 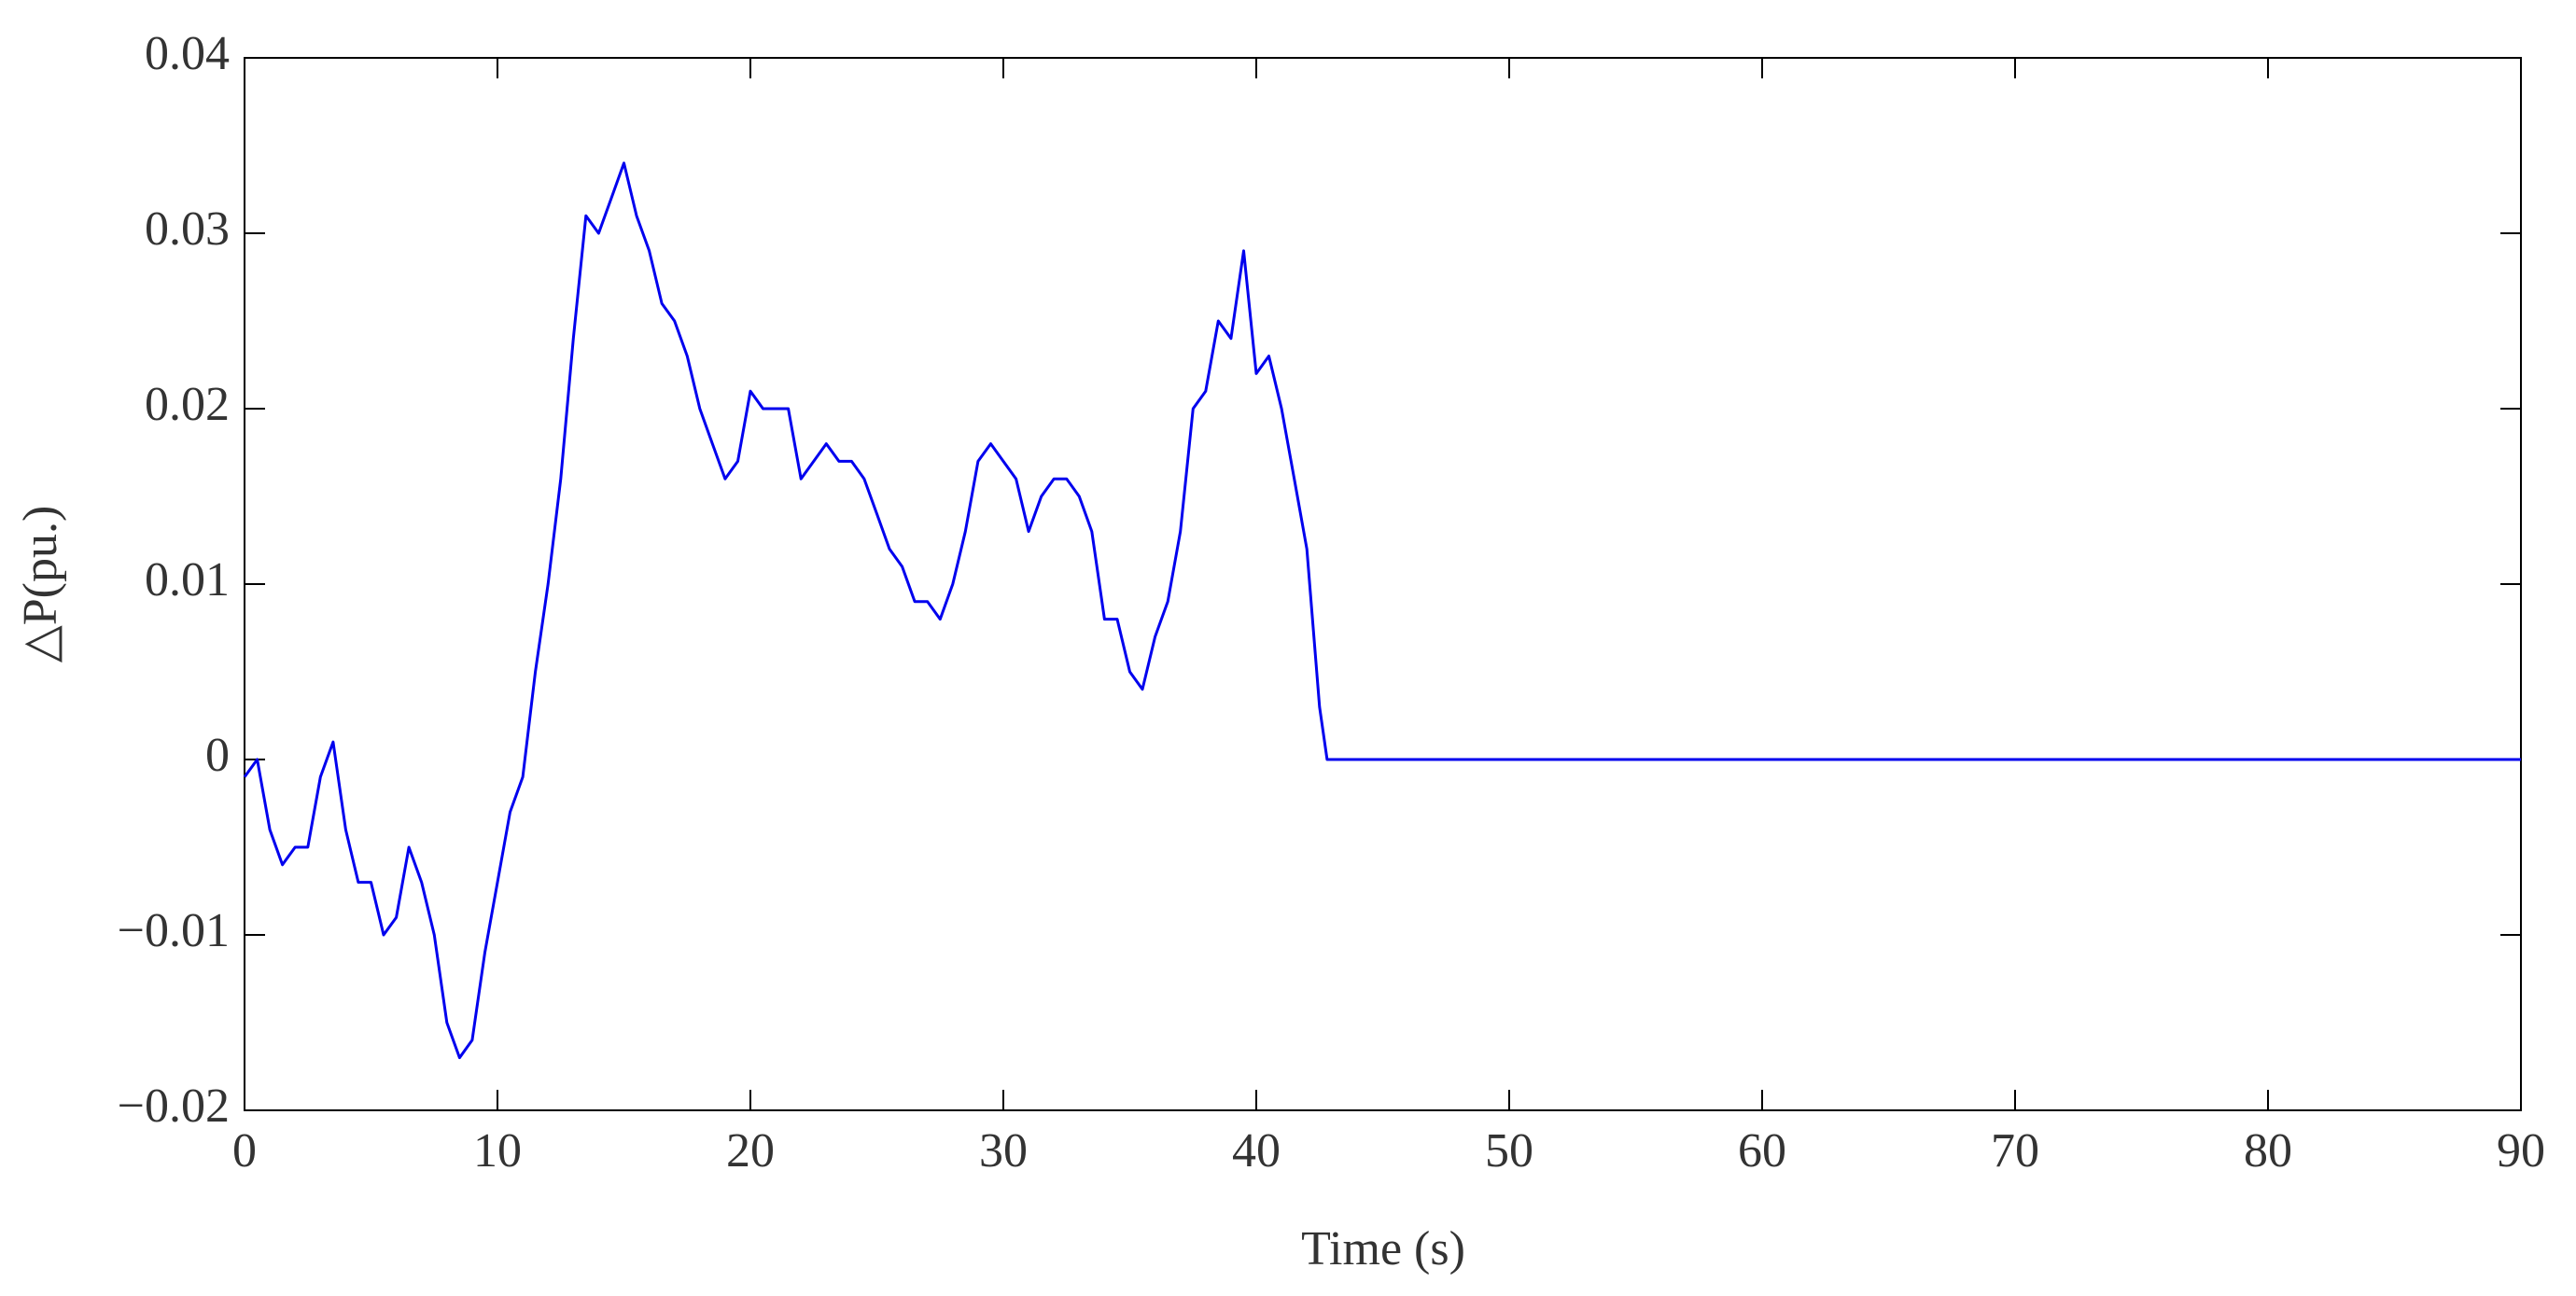 What do you see at coordinates (1509, 1151) in the screenshot?
I see `x-tick-label: 50` at bounding box center [1509, 1151].